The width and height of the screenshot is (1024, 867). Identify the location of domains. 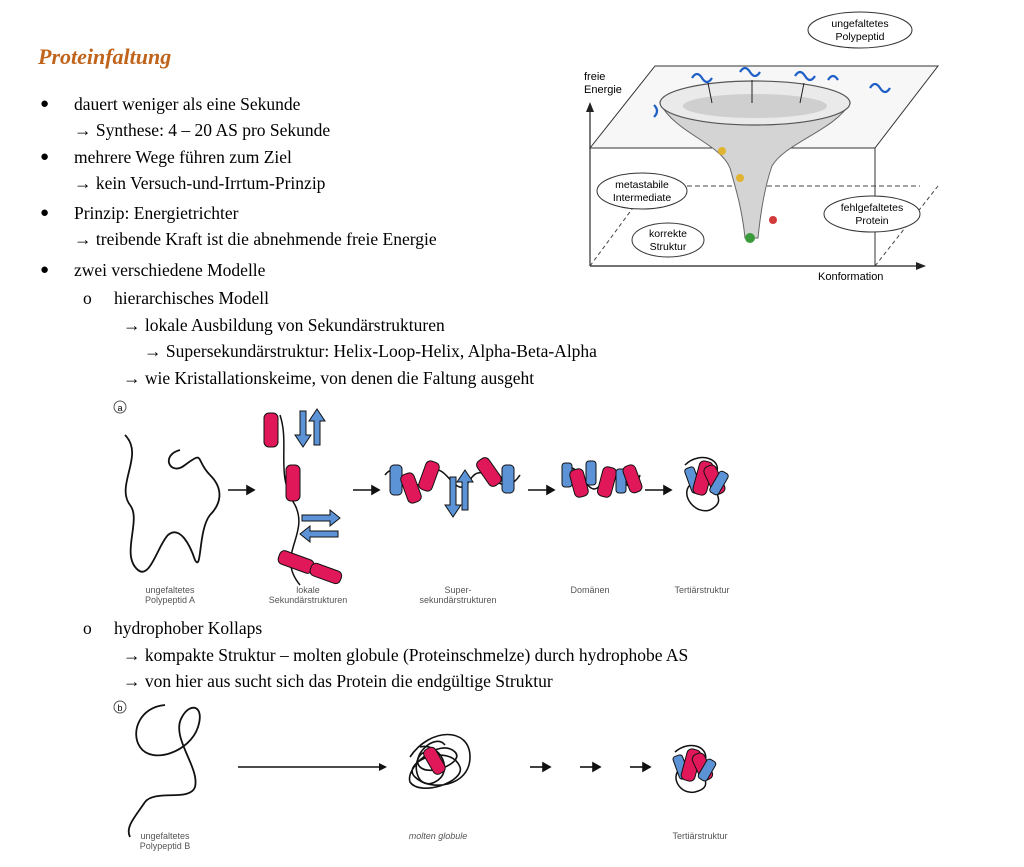
(602, 479).